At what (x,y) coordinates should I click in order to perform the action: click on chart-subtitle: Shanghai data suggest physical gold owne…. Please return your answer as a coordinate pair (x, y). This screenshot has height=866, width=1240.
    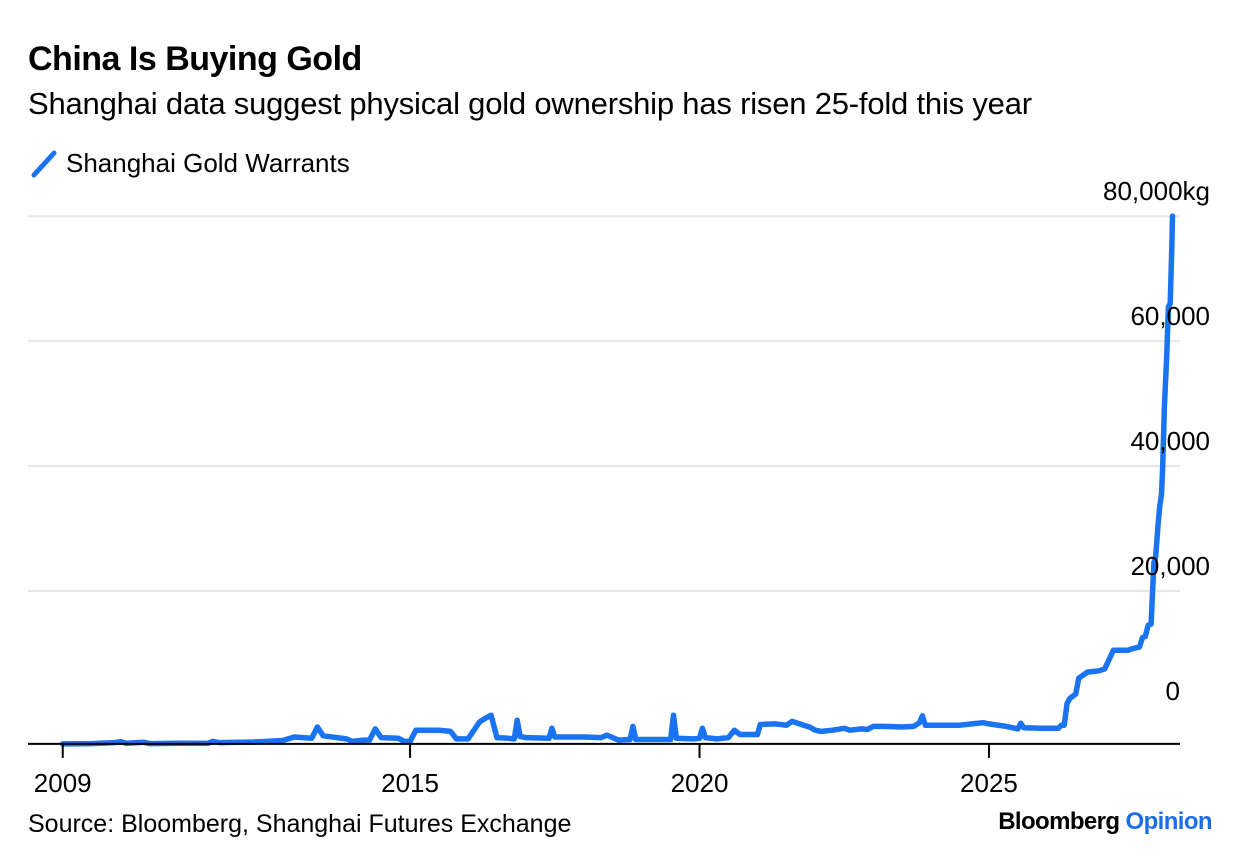
    Looking at the image, I should click on (530, 103).